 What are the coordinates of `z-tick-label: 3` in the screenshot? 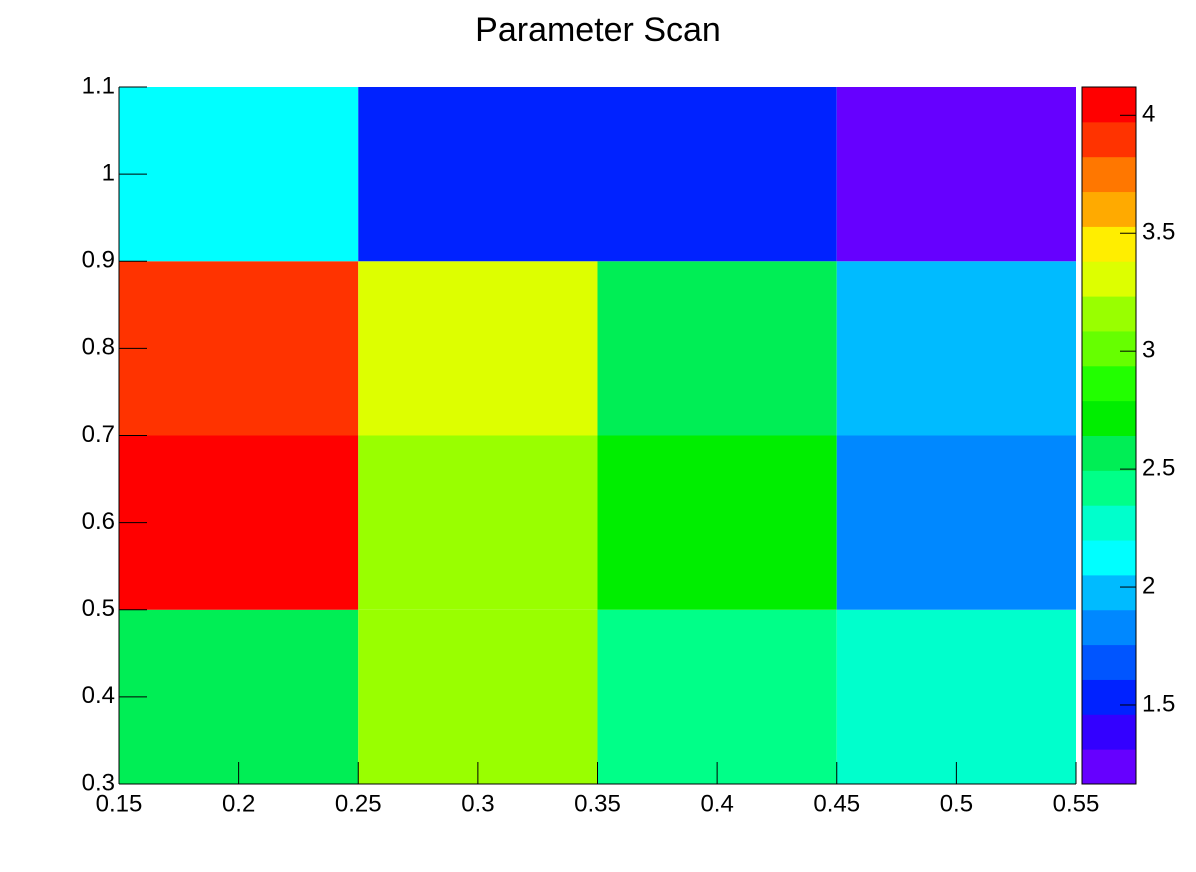 It's located at (1148, 350).